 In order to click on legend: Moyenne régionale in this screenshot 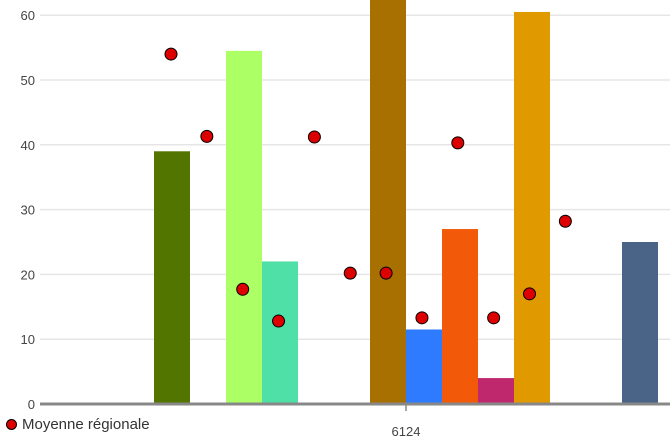, I will do `click(78, 424)`.